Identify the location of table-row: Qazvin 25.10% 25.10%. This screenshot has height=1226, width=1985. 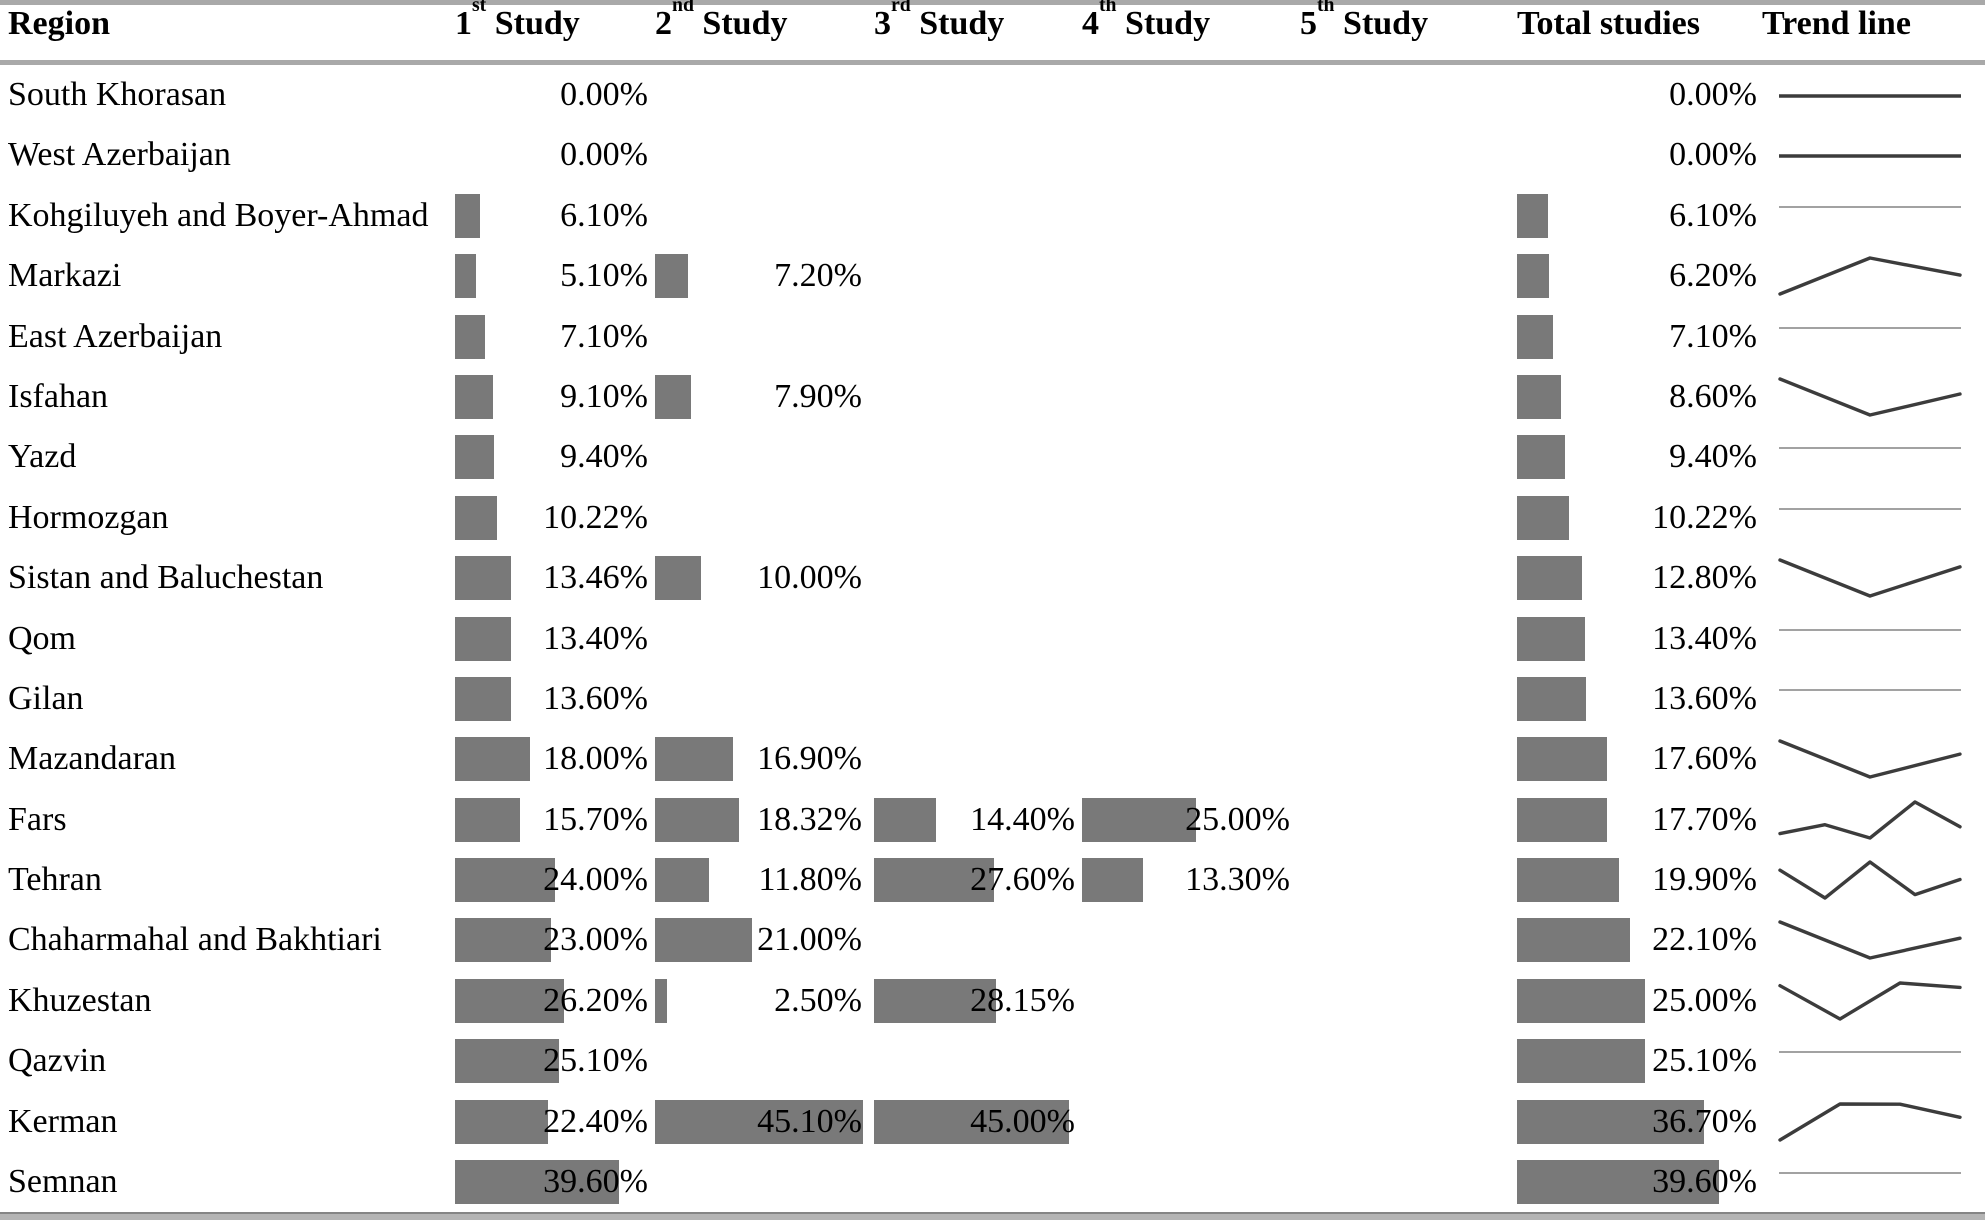
(992, 1061).